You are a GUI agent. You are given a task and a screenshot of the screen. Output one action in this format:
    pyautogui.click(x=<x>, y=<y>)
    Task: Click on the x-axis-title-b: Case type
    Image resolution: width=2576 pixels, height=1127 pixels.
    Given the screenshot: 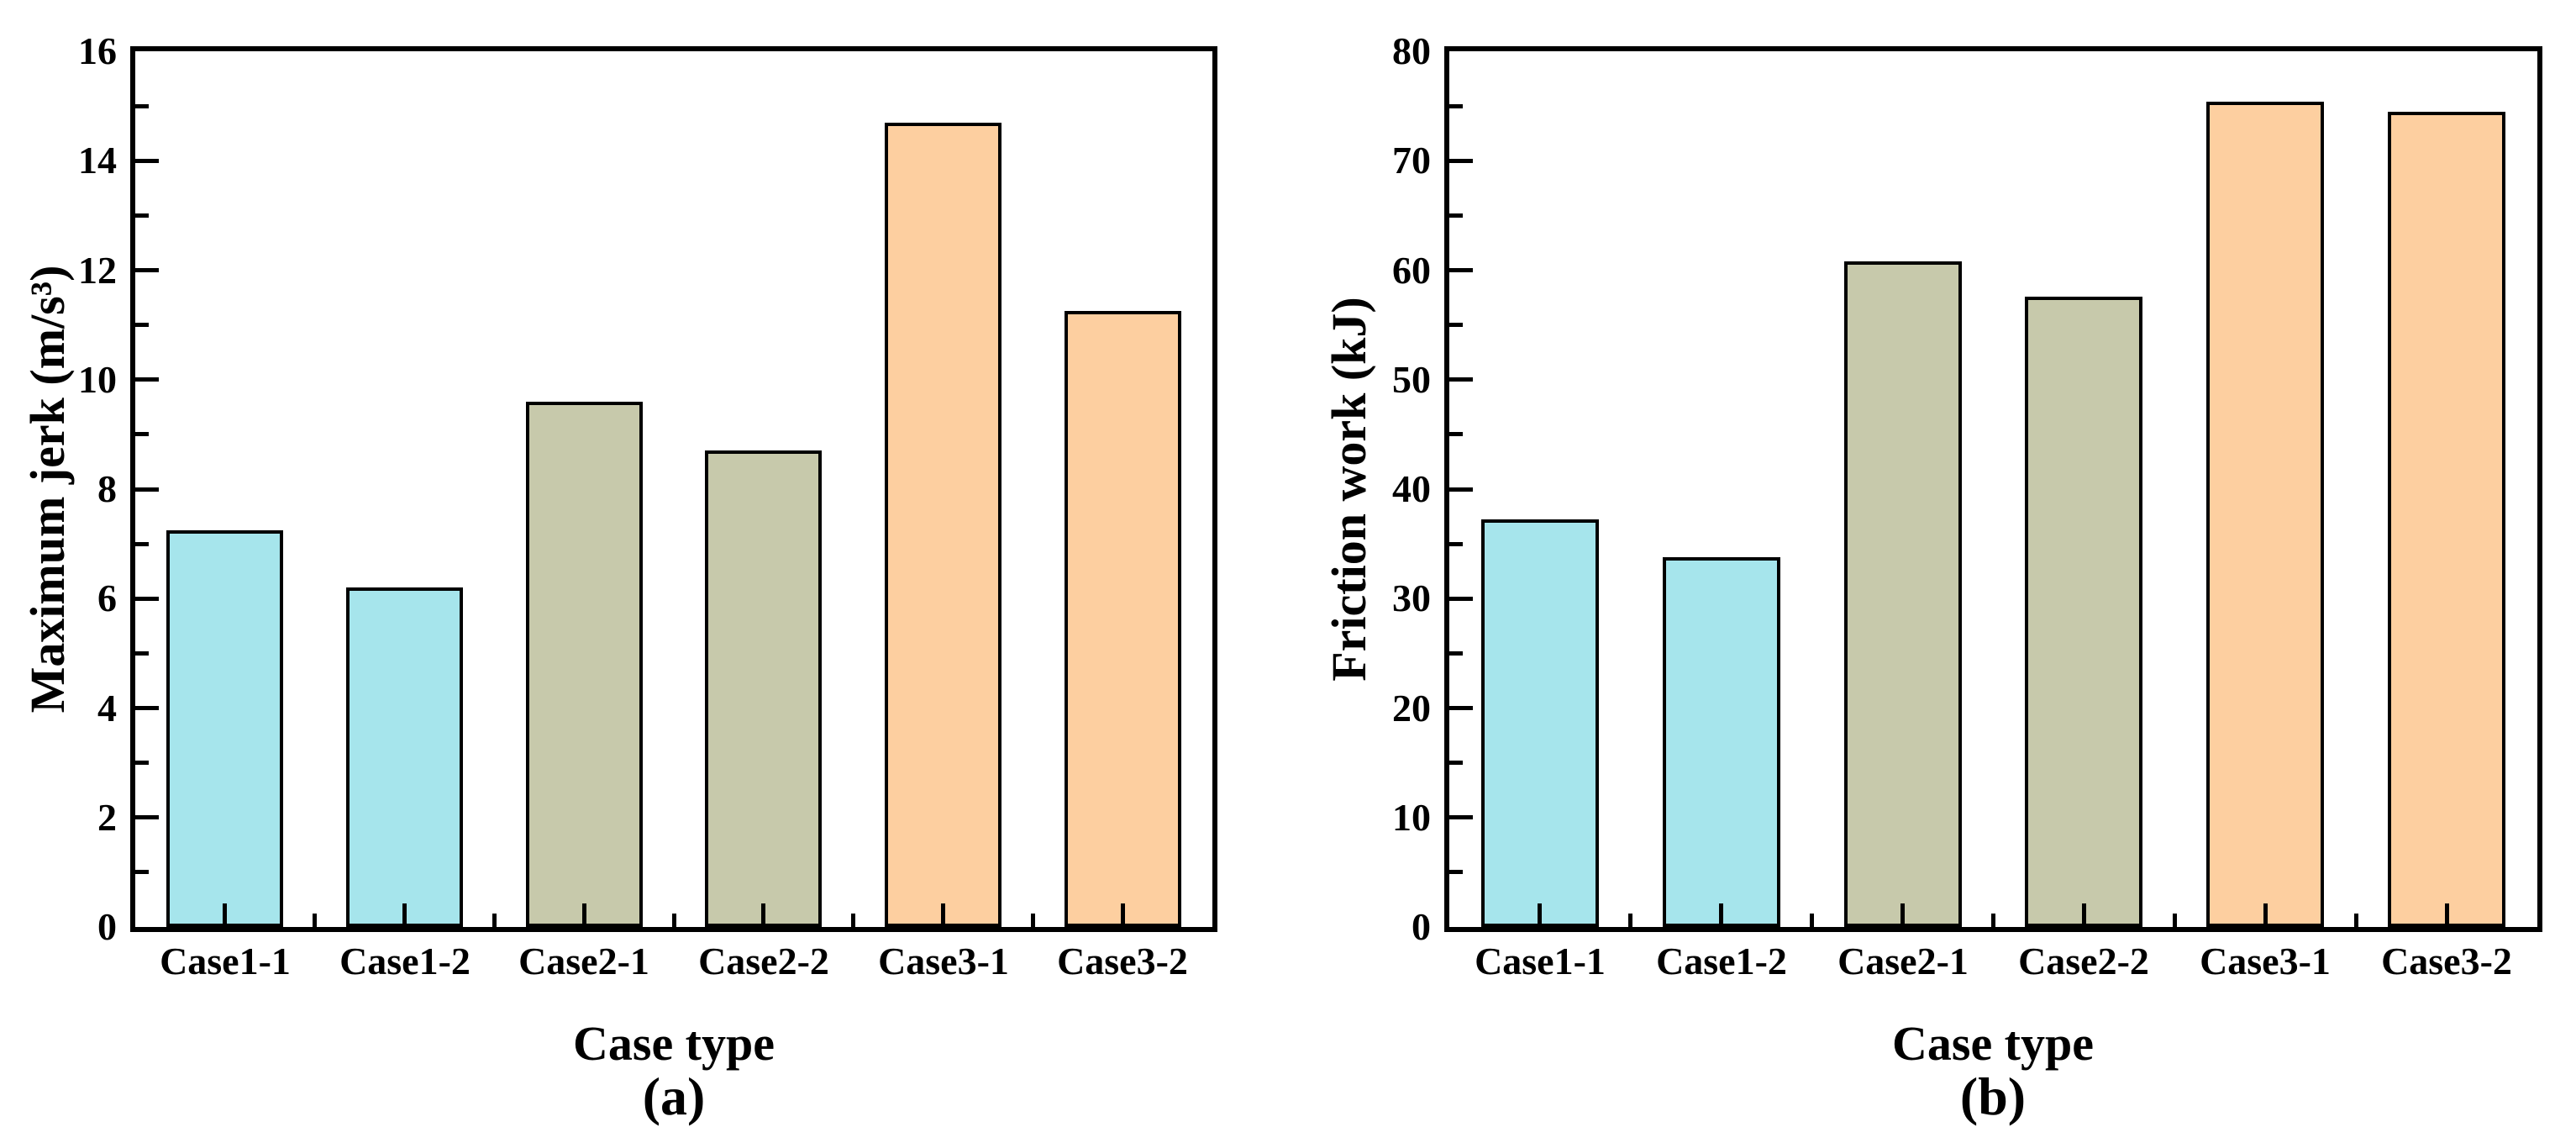 What is the action you would take?
    pyautogui.click(x=1992, y=1043)
    